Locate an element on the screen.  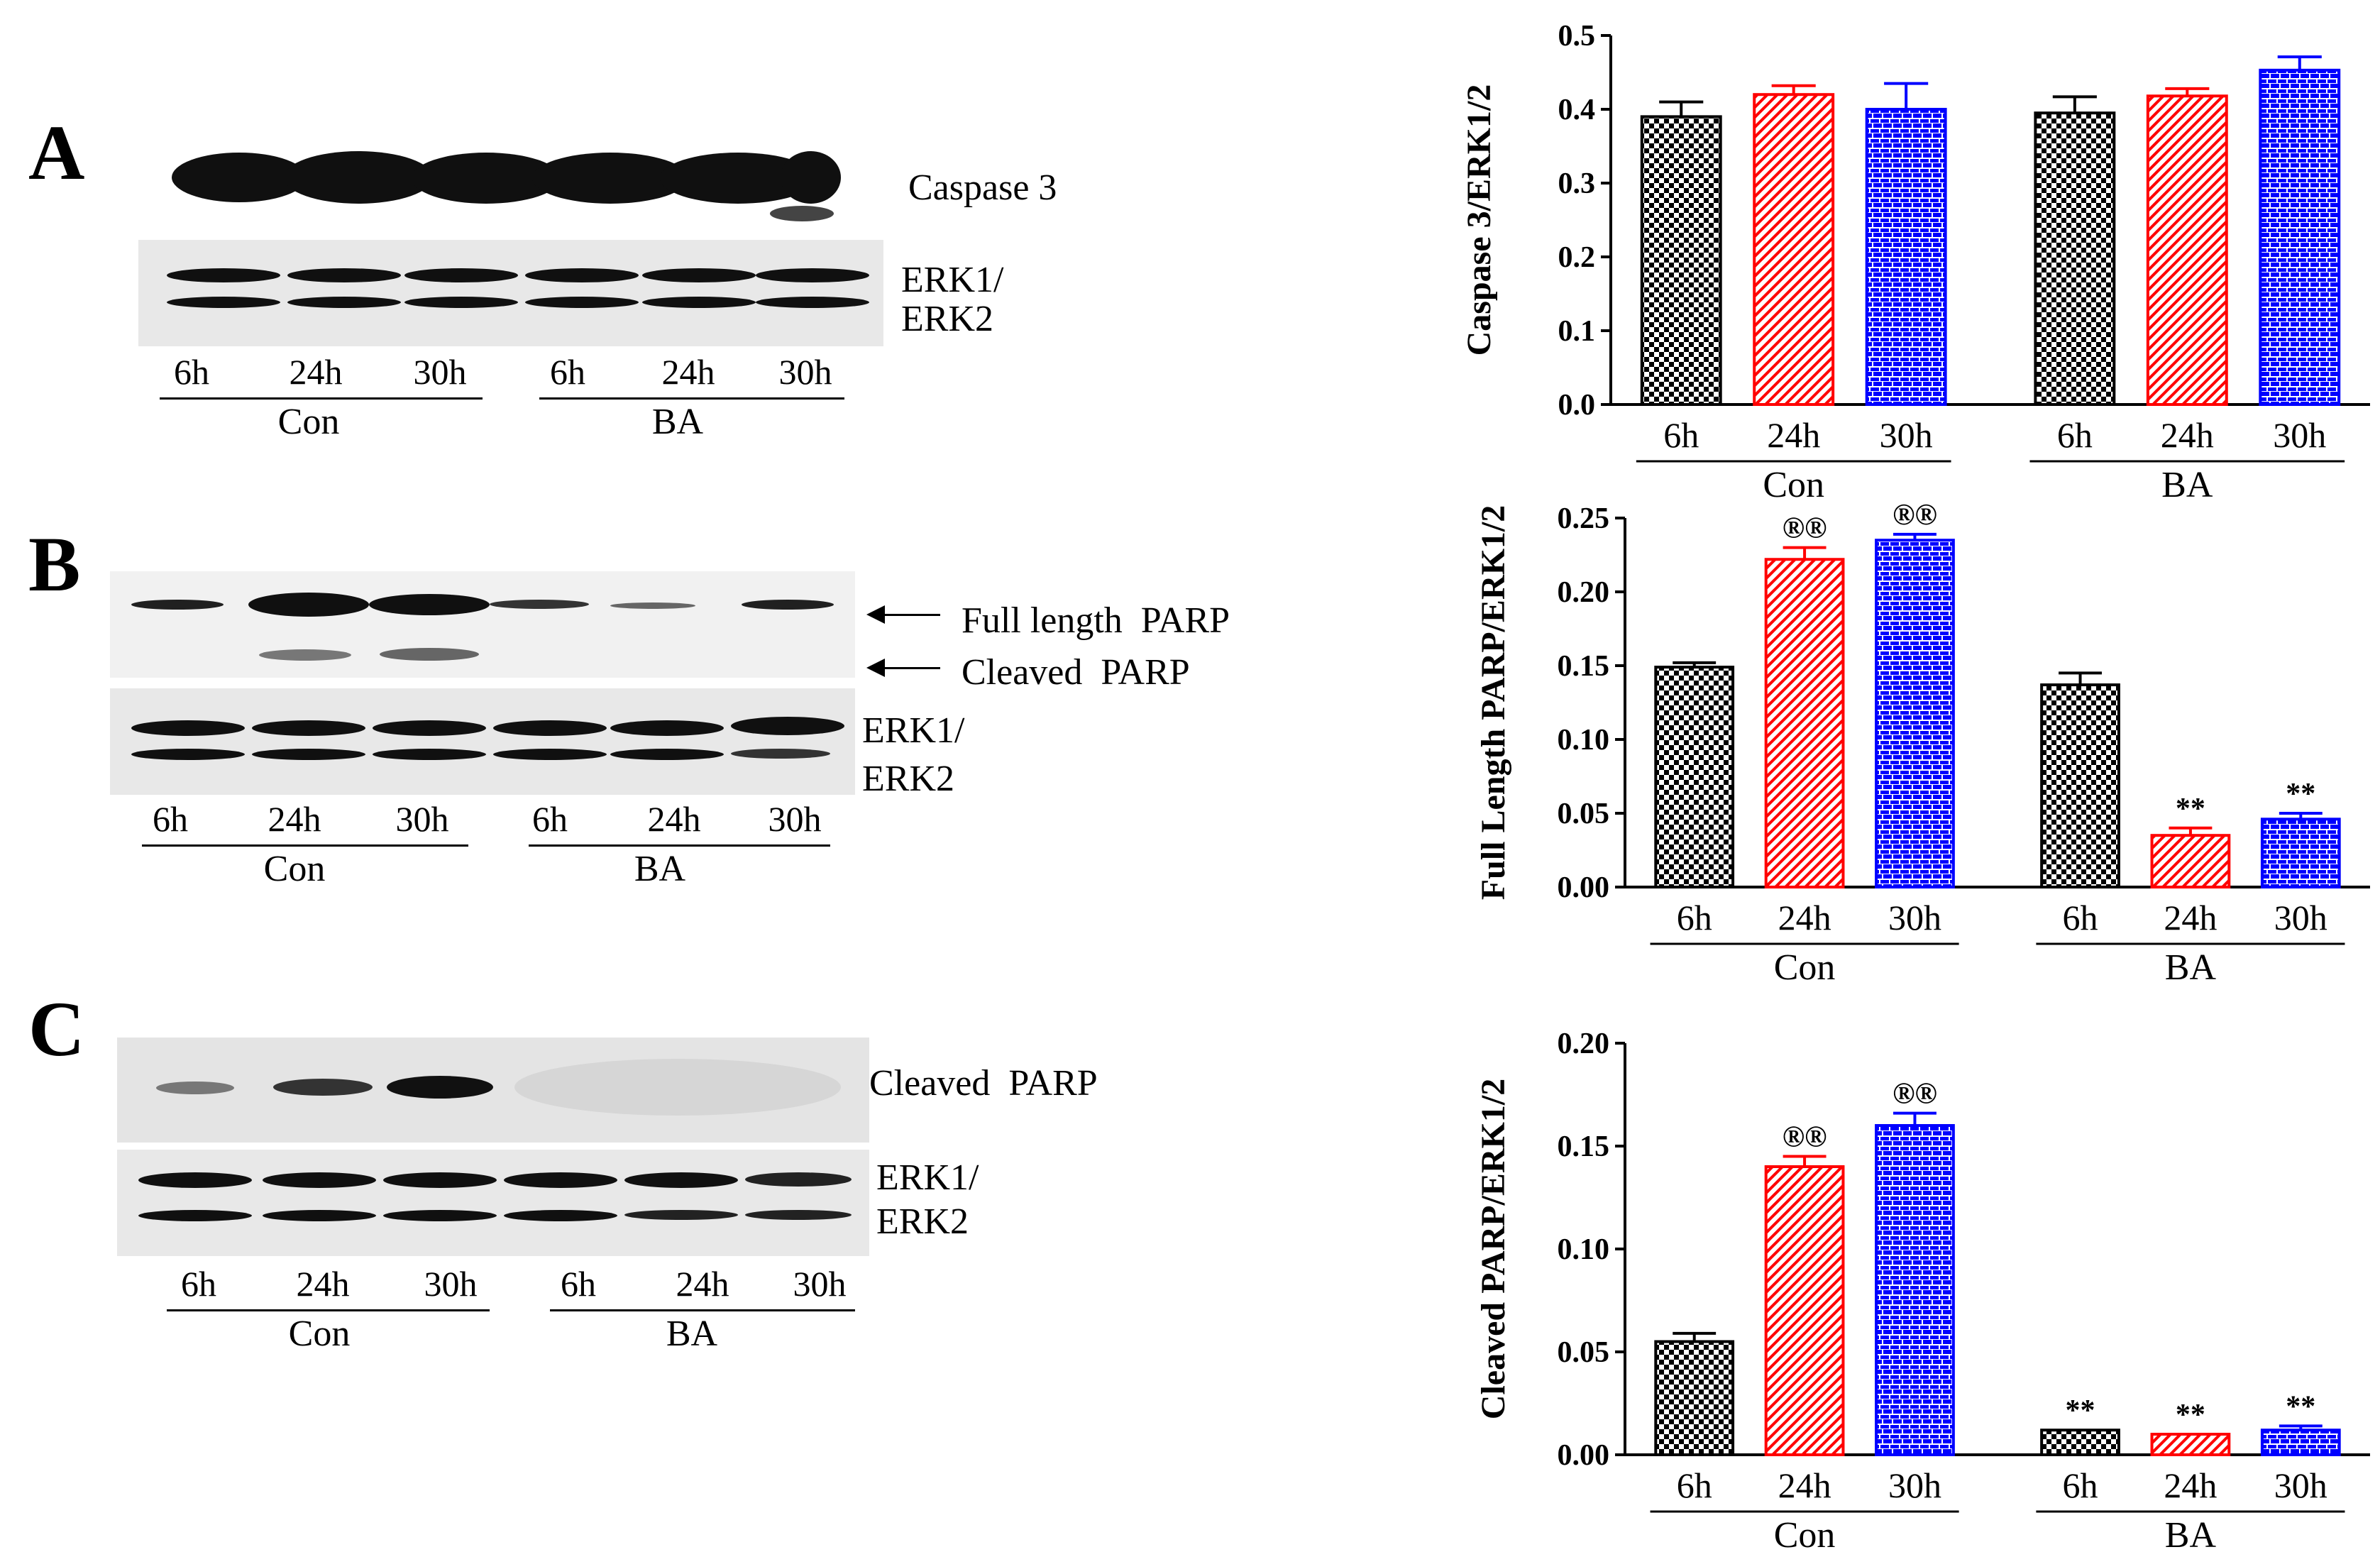
y-axis-label: Full Length PARP/ERK1/2 is located at coordinates (1494, 702).